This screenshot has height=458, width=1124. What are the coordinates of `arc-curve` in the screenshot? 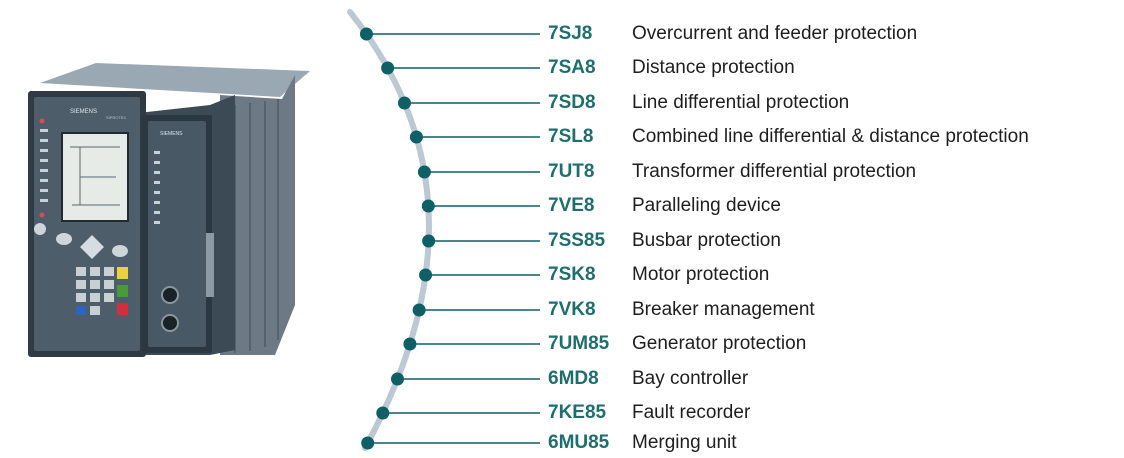 It's located at (389, 230).